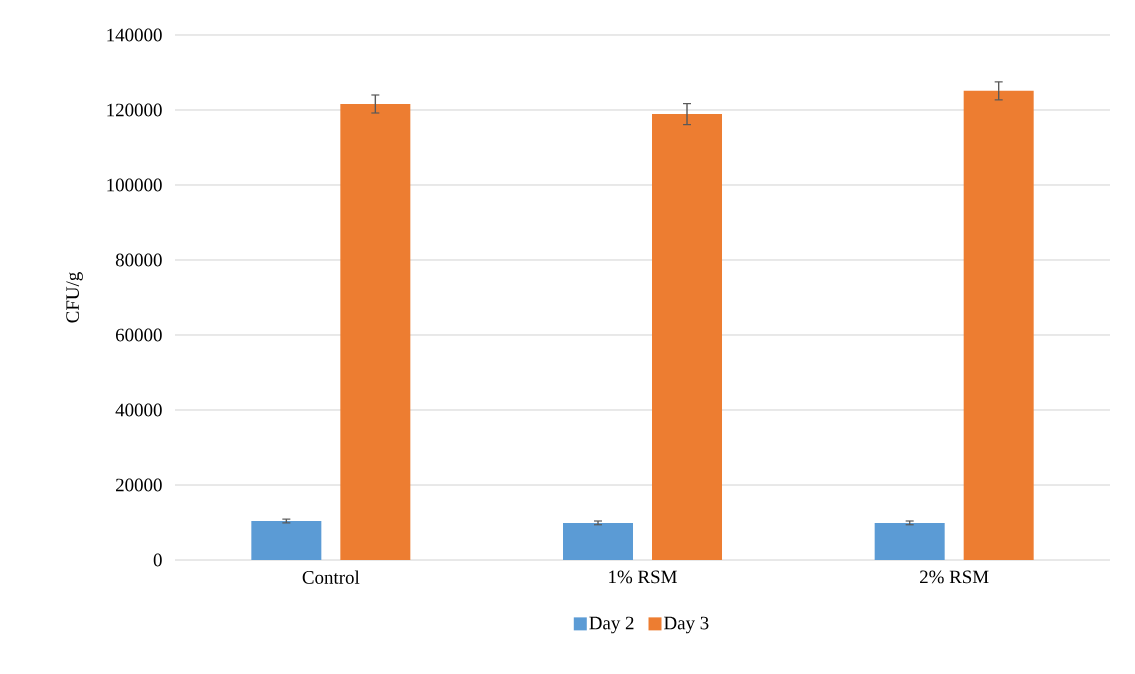 The height and width of the screenshot is (674, 1135). What do you see at coordinates (611, 625) in the screenshot?
I see `legend-label: Day 2` at bounding box center [611, 625].